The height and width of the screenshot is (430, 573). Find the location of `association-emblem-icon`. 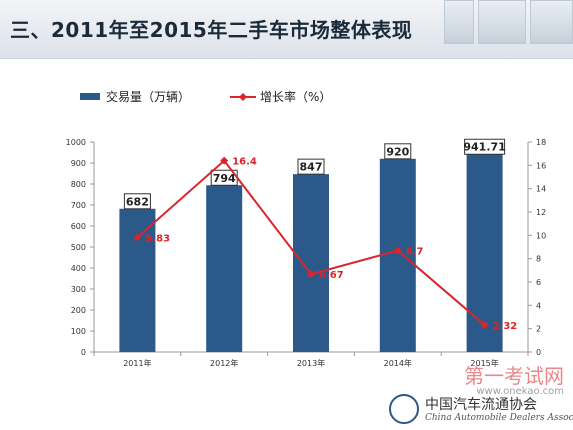

association-emblem-icon is located at coordinates (404, 409).